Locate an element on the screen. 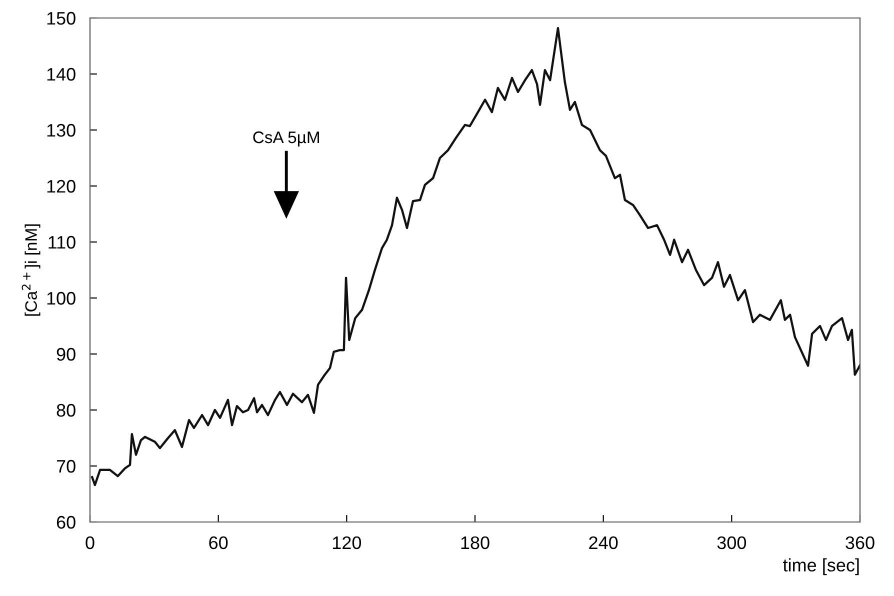 This screenshot has width=894, height=596. y-tick-label: 110 is located at coordinates (62, 242).